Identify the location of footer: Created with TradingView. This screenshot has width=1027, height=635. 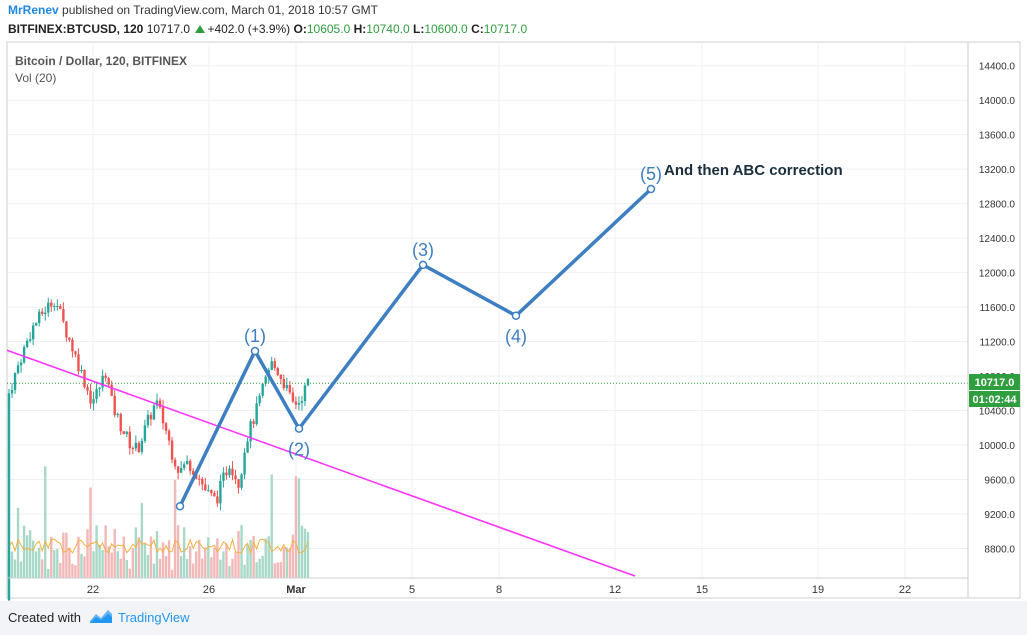
(513, 618).